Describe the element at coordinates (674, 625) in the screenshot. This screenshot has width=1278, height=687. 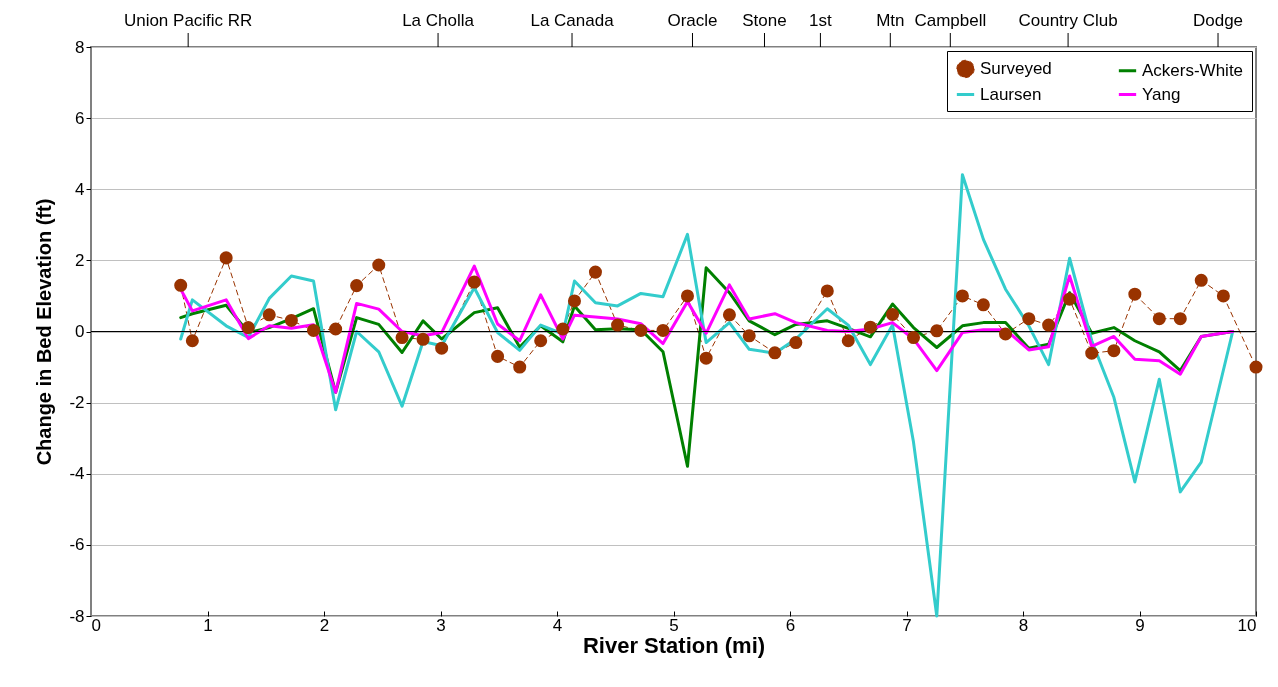
I see `x-tick-label: 5` at that location.